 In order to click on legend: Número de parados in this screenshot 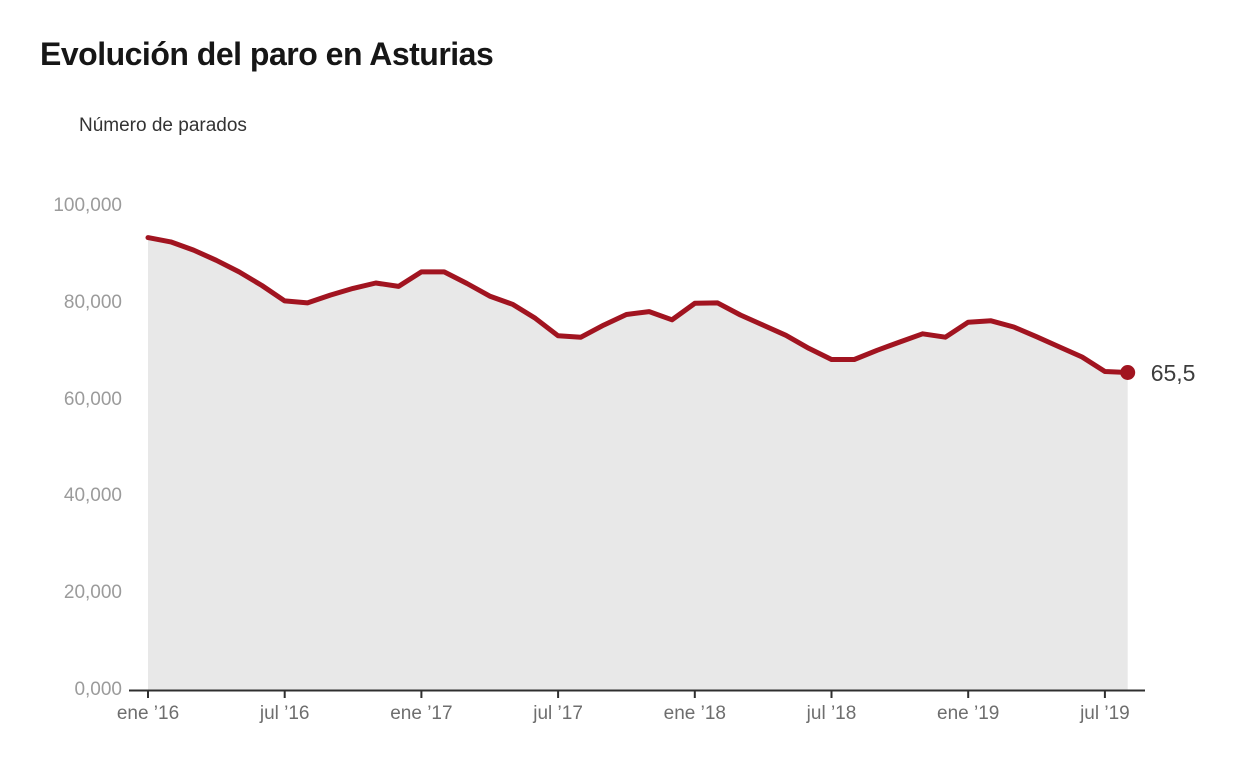, I will do `click(142, 126)`.